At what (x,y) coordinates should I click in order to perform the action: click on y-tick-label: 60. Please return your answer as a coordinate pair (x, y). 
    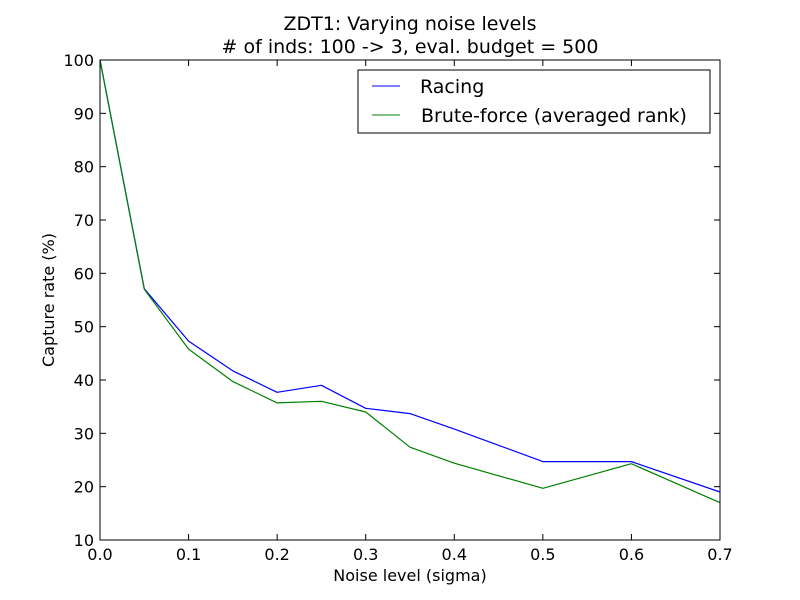
    Looking at the image, I should click on (84, 273).